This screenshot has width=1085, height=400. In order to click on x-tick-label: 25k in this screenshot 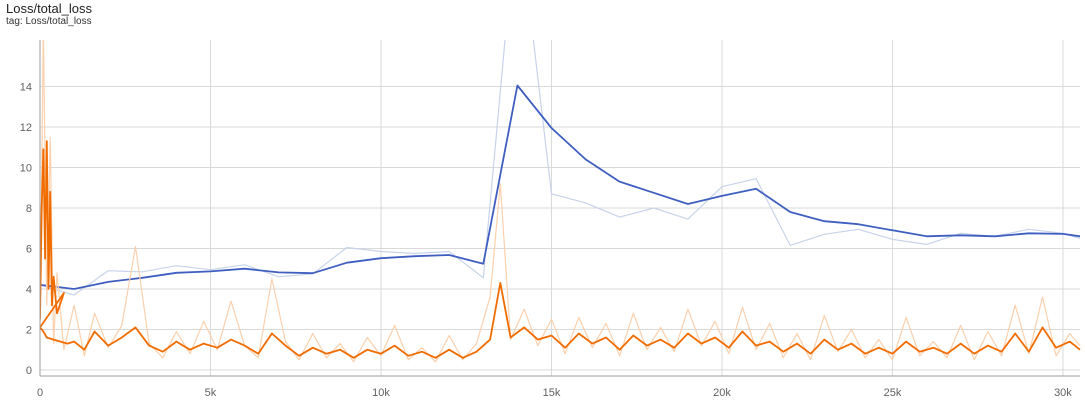, I will do `click(893, 393)`.